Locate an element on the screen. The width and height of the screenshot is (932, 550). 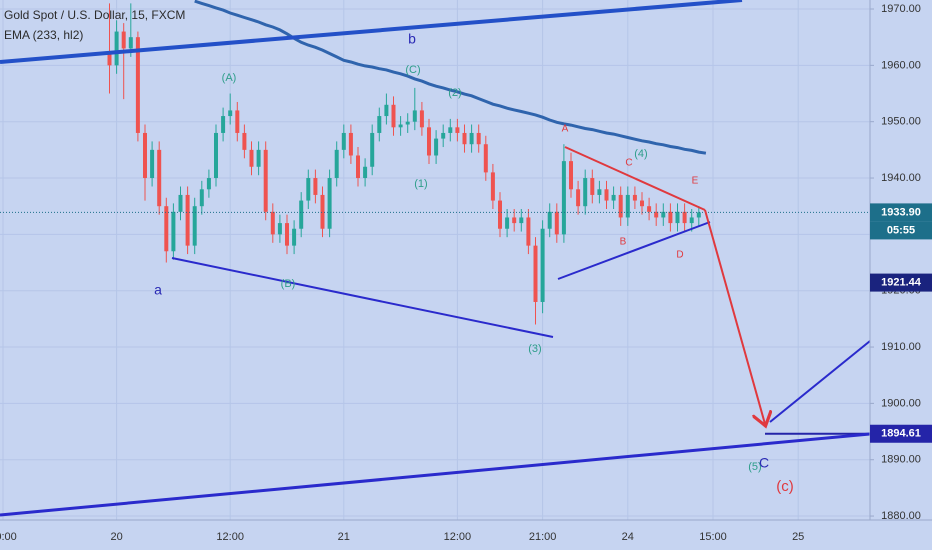
countdown-box is located at coordinates (901, 230).